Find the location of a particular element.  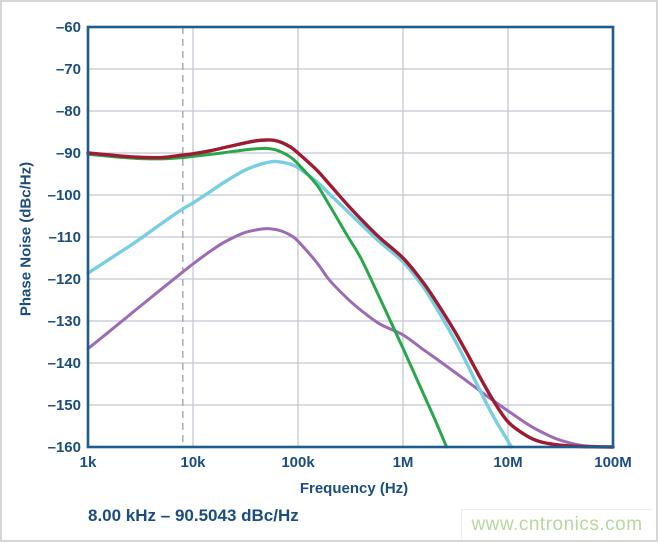

x-tick-label: 10M is located at coordinates (507, 462).